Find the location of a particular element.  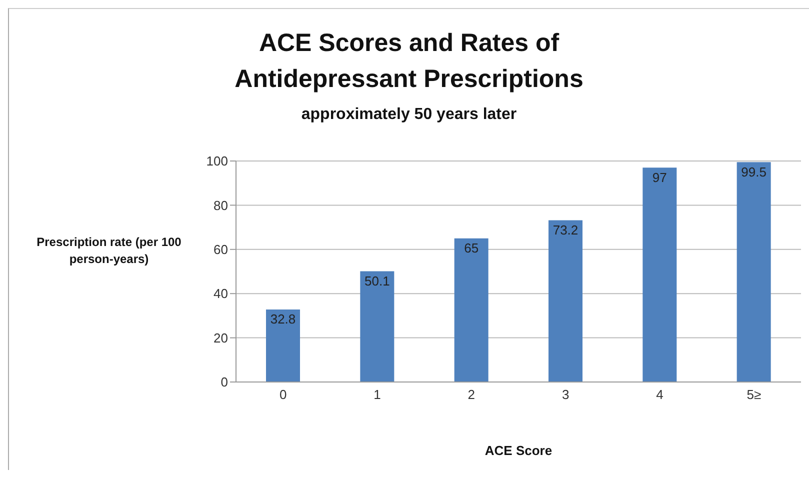

y-tick-label: 60 is located at coordinates (221, 250).